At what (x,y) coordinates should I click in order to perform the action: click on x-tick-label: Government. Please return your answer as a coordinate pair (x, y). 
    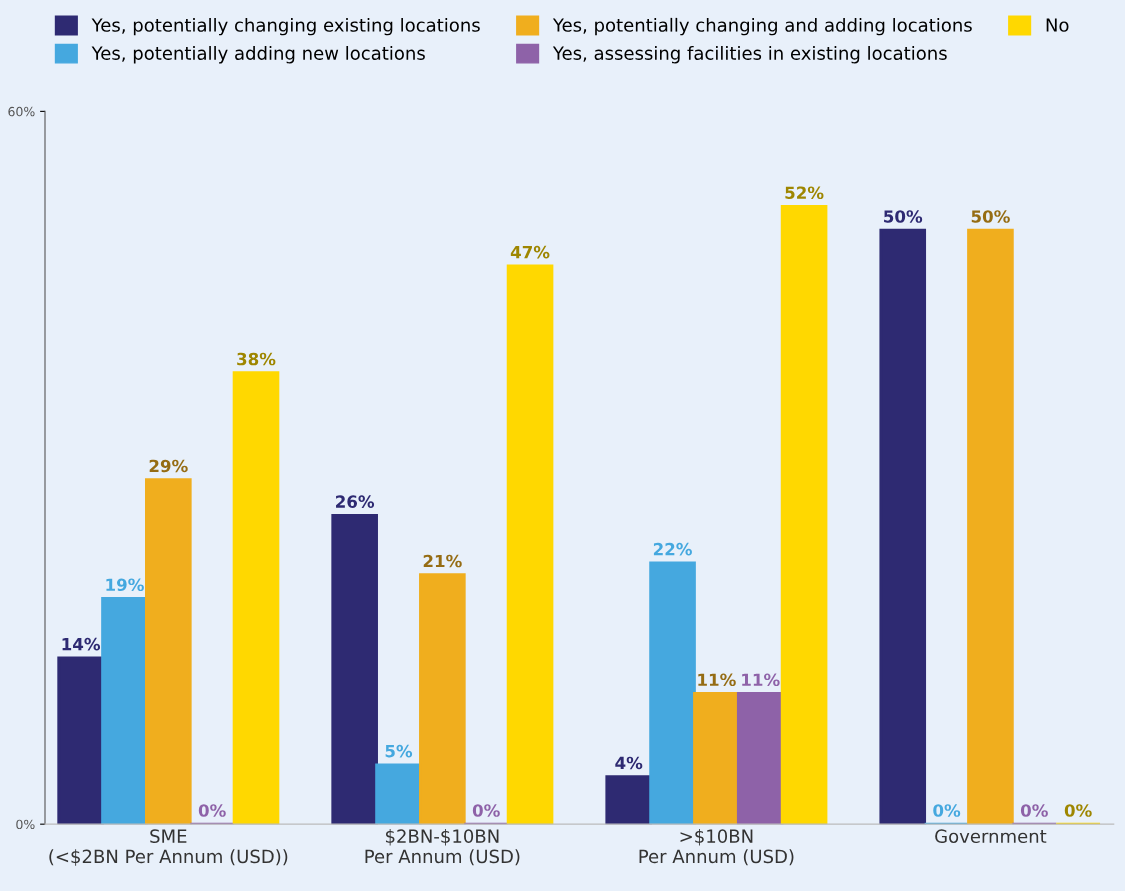
    Looking at the image, I should click on (991, 836).